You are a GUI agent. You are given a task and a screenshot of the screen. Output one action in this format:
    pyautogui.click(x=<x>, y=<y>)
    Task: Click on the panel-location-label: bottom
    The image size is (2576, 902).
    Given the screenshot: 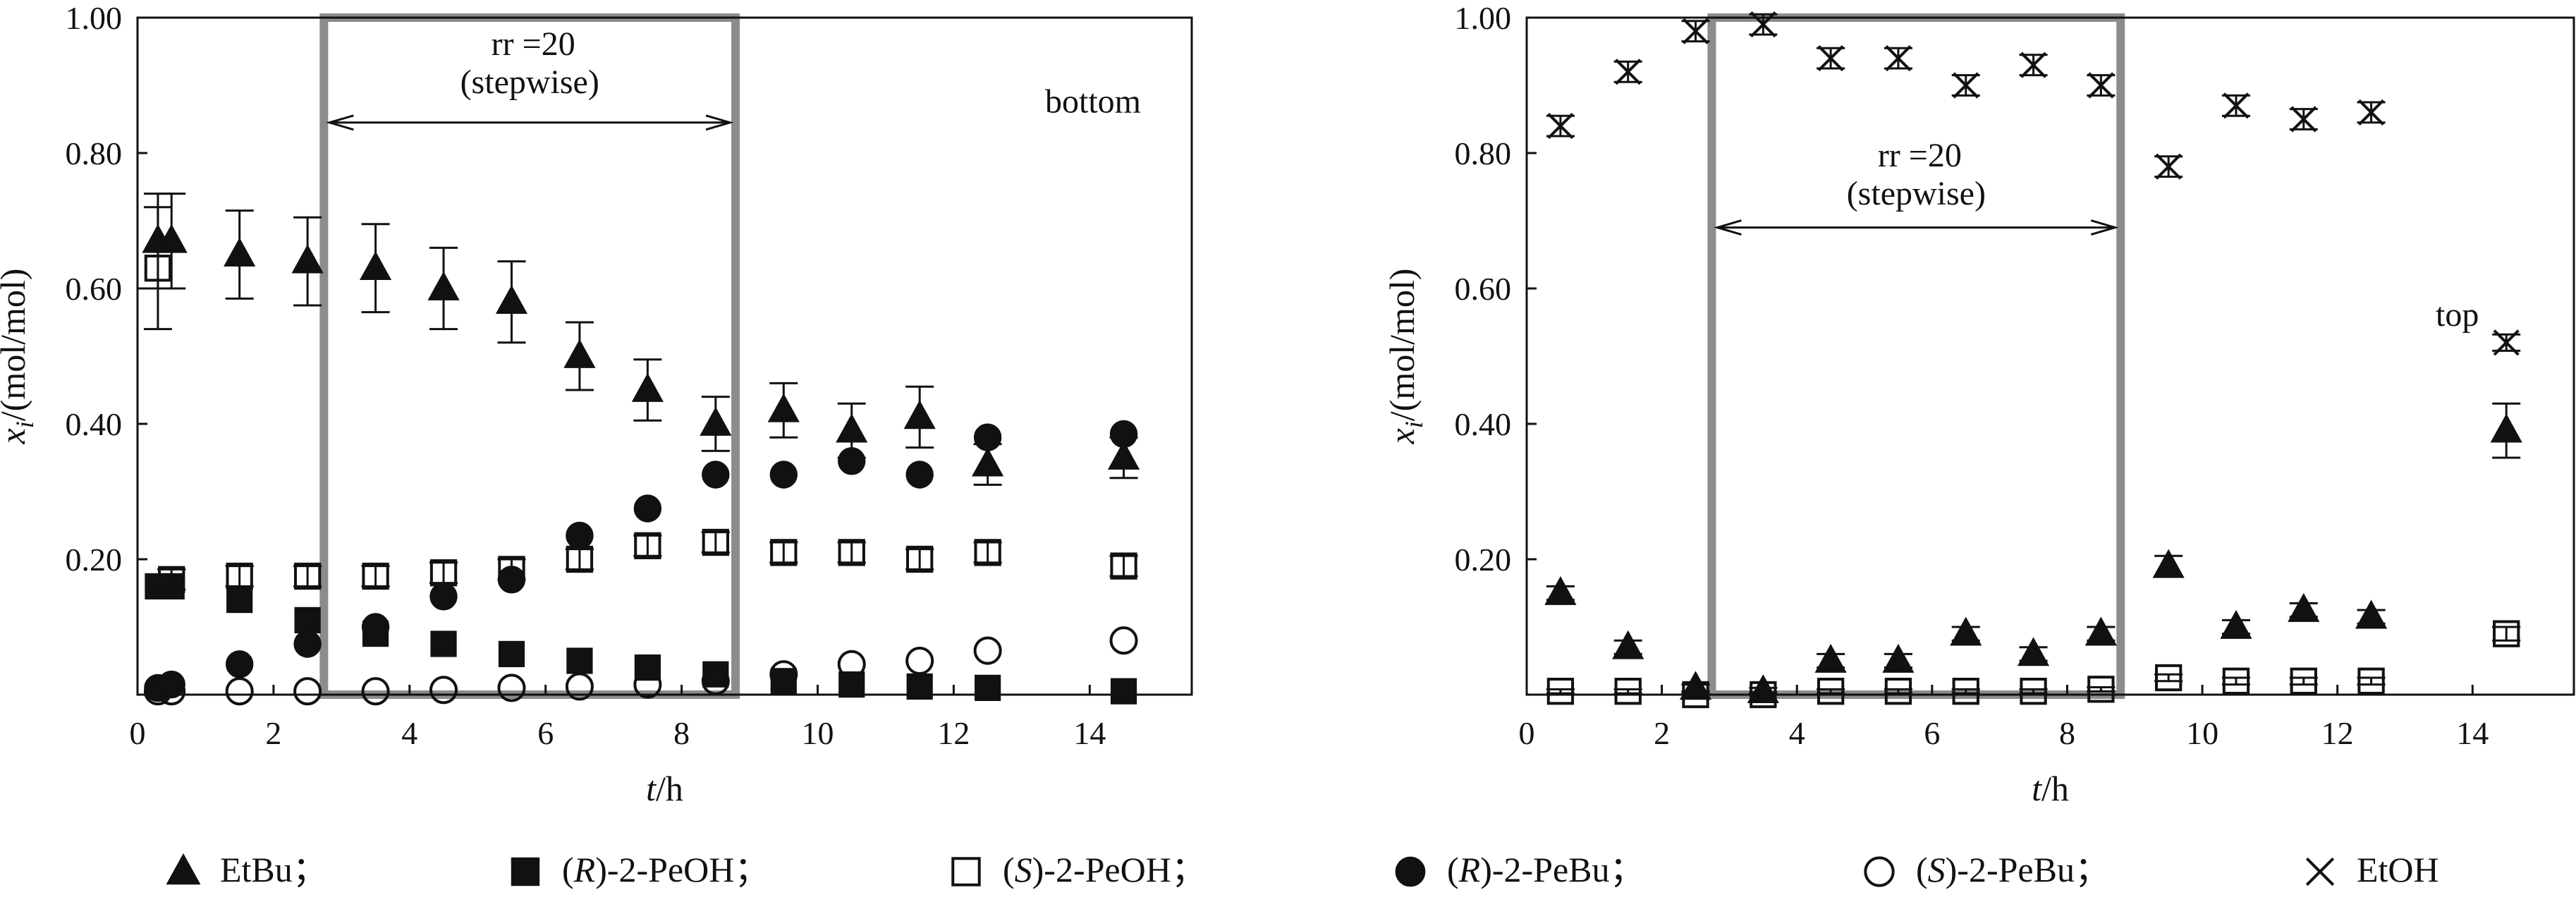 What is the action you would take?
    pyautogui.click(x=1093, y=102)
    